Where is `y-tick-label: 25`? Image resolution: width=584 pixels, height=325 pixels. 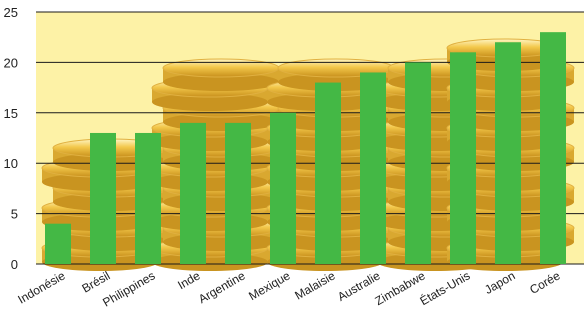 y-tick-label: 25 is located at coordinates (11, 12).